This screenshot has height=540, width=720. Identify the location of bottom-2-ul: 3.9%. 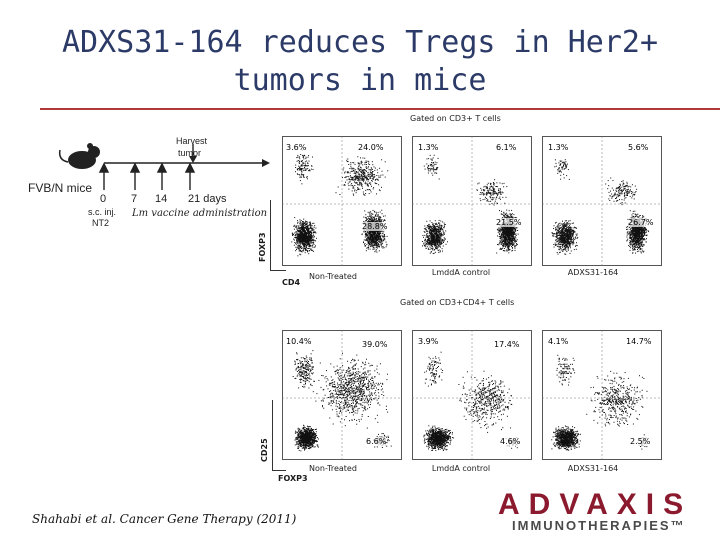
(428, 341).